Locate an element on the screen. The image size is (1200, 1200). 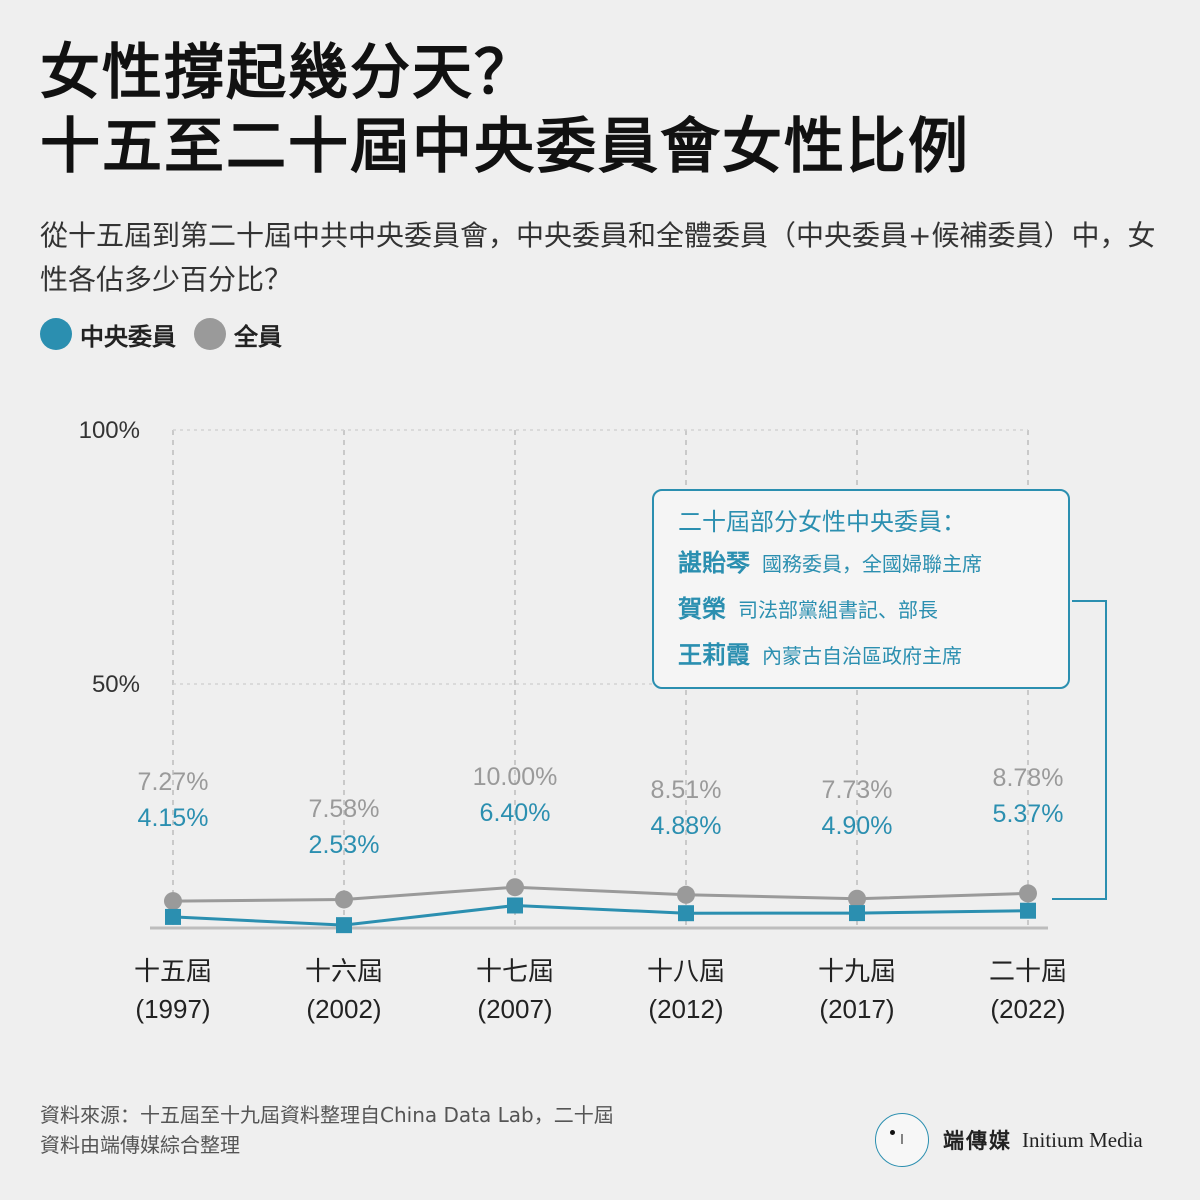
legend-item-all: 全員 is located at coordinates (238, 334).